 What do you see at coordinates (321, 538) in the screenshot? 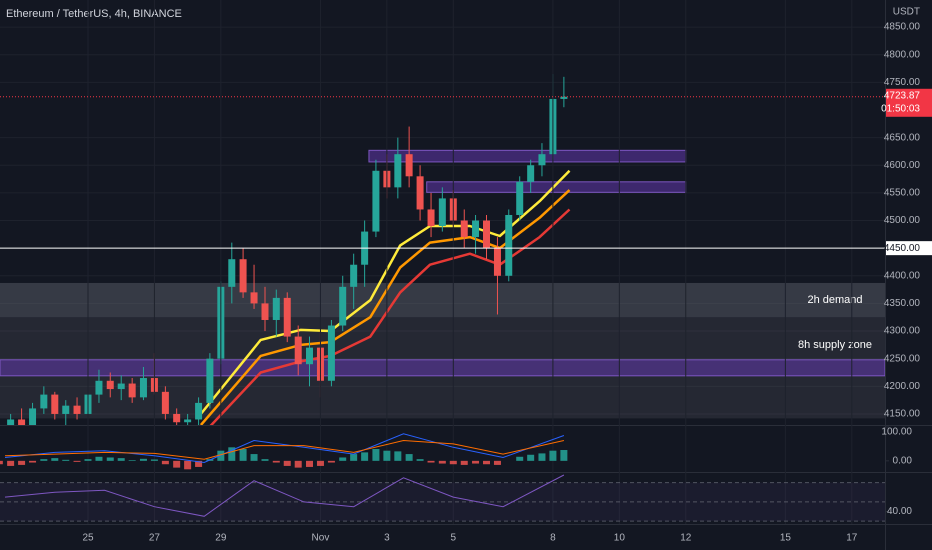
I see `x-tick-label: Nov` at bounding box center [321, 538].